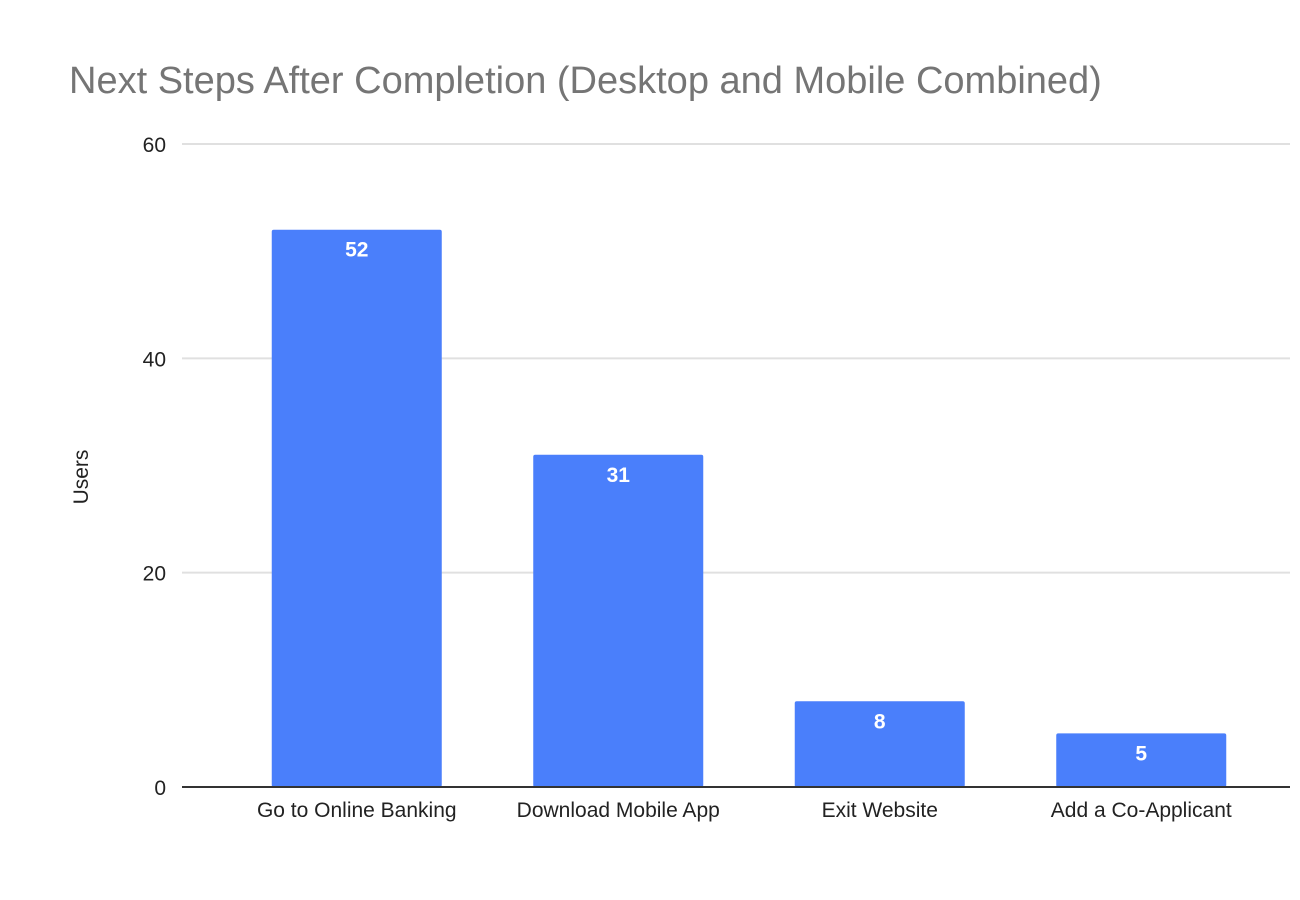  What do you see at coordinates (880, 810) in the screenshot?
I see `x-tick-label: Exit Website` at bounding box center [880, 810].